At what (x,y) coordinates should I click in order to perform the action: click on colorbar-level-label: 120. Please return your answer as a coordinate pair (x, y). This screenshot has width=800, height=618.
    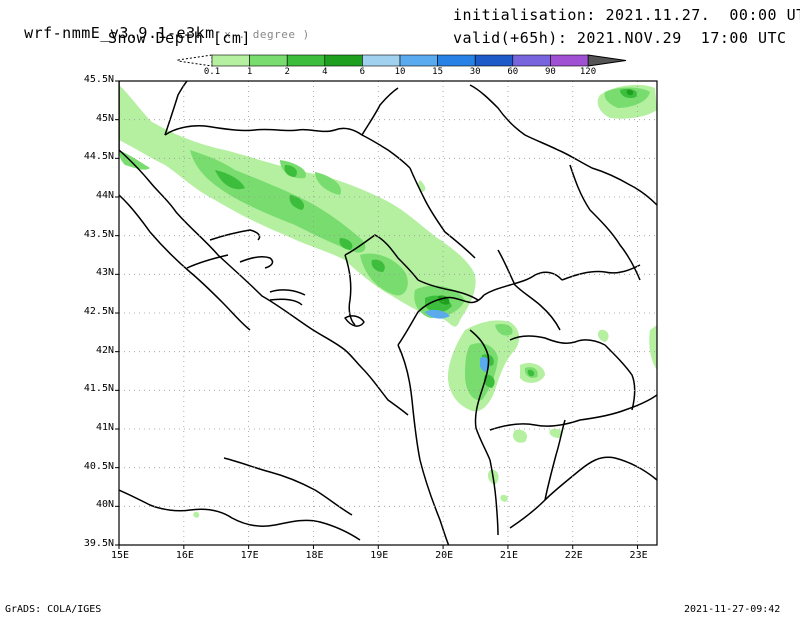
    Looking at the image, I should click on (588, 72).